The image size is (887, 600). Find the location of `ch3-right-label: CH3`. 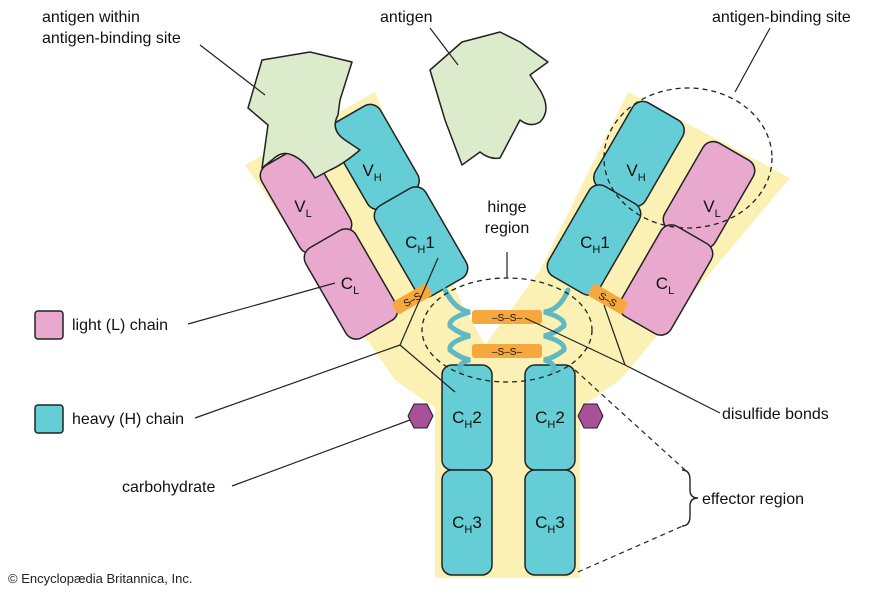

ch3-right-label: CH3 is located at coordinates (550, 524).